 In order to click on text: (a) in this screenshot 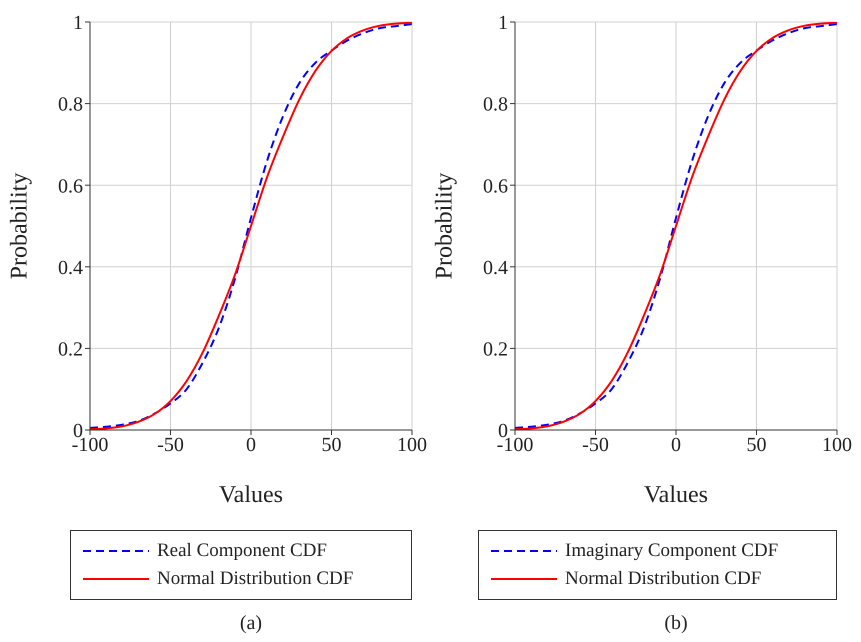, I will do `click(251, 623)`.